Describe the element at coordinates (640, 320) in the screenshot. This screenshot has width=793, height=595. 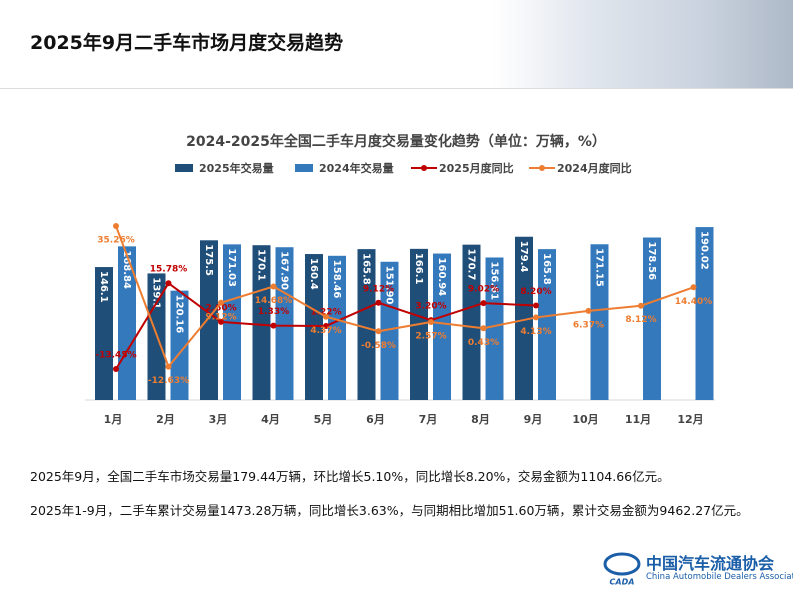
I see `line-label: 8.12%` at that location.